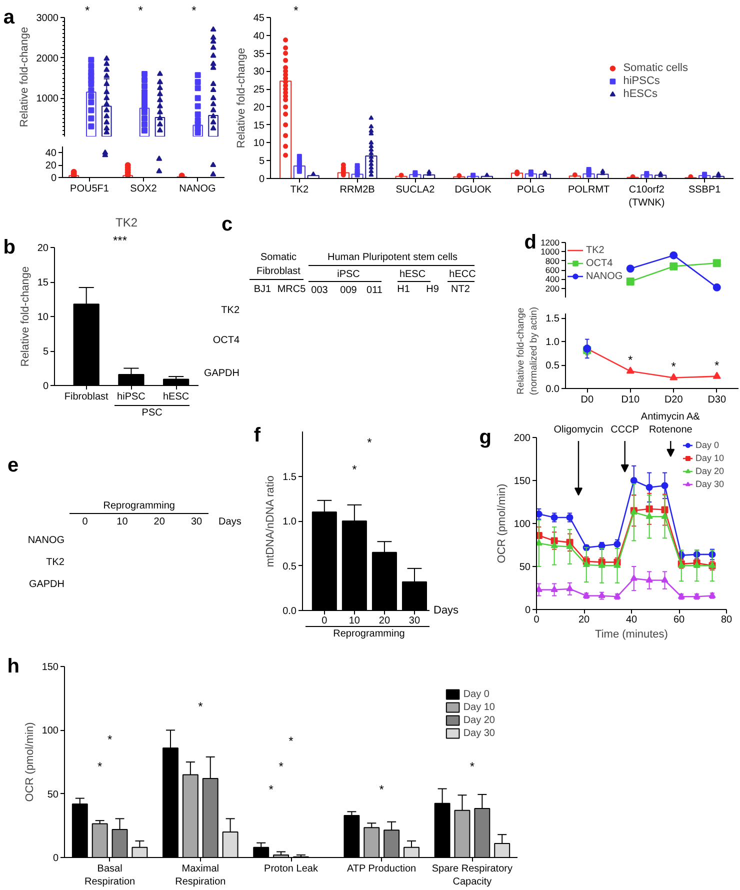 This screenshot has width=740, height=890. What do you see at coordinates (291, 869) in the screenshot?
I see `x-tick-label: Proton Leak` at bounding box center [291, 869].